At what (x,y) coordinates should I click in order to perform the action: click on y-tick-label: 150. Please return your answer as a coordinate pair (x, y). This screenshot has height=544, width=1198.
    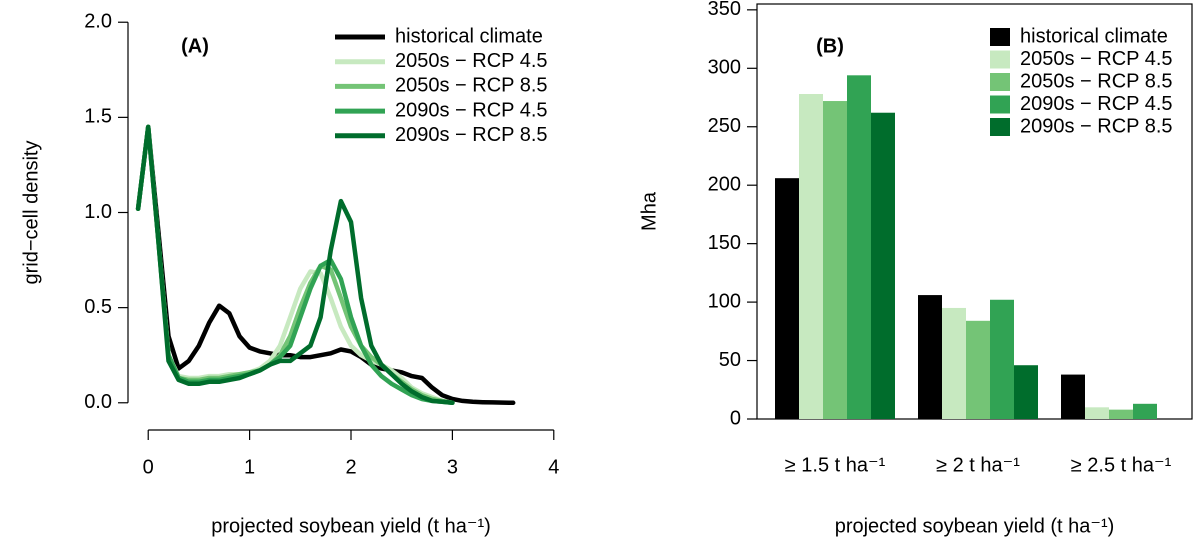
    Looking at the image, I should click on (724, 243).